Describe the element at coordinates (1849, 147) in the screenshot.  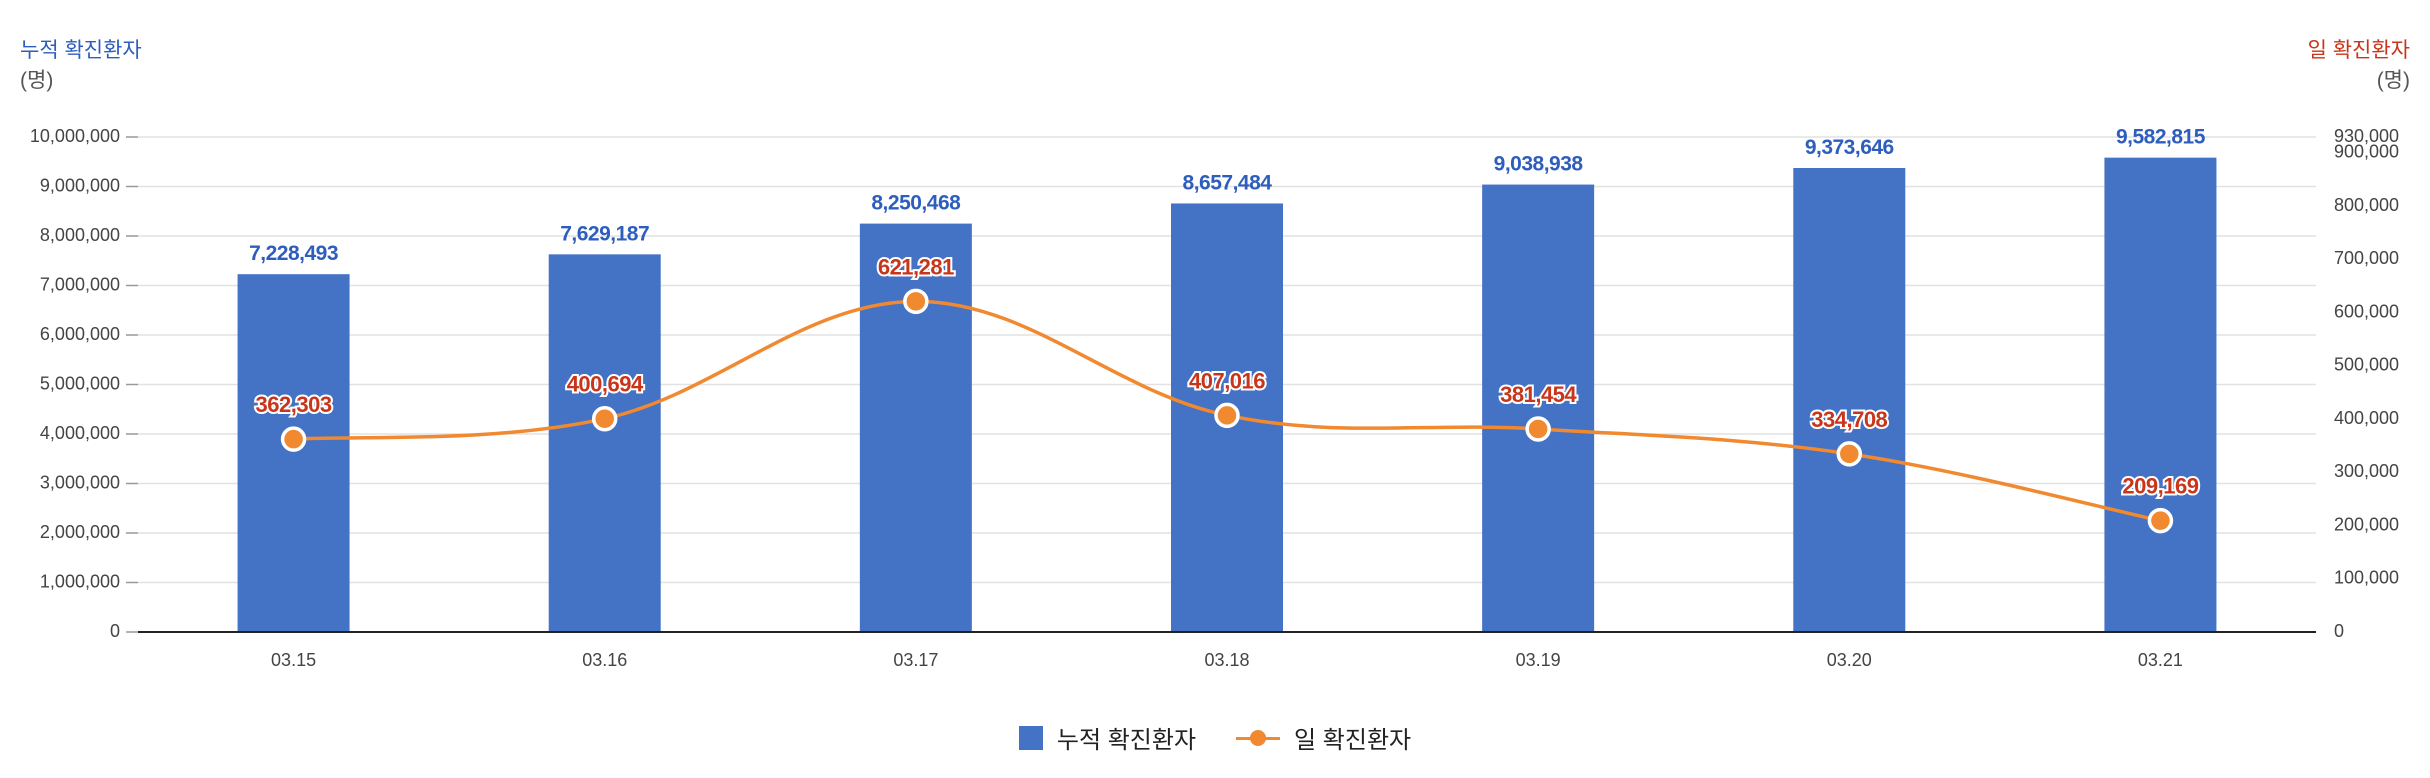
I see `bar-data-label: 9,373,646` at that location.